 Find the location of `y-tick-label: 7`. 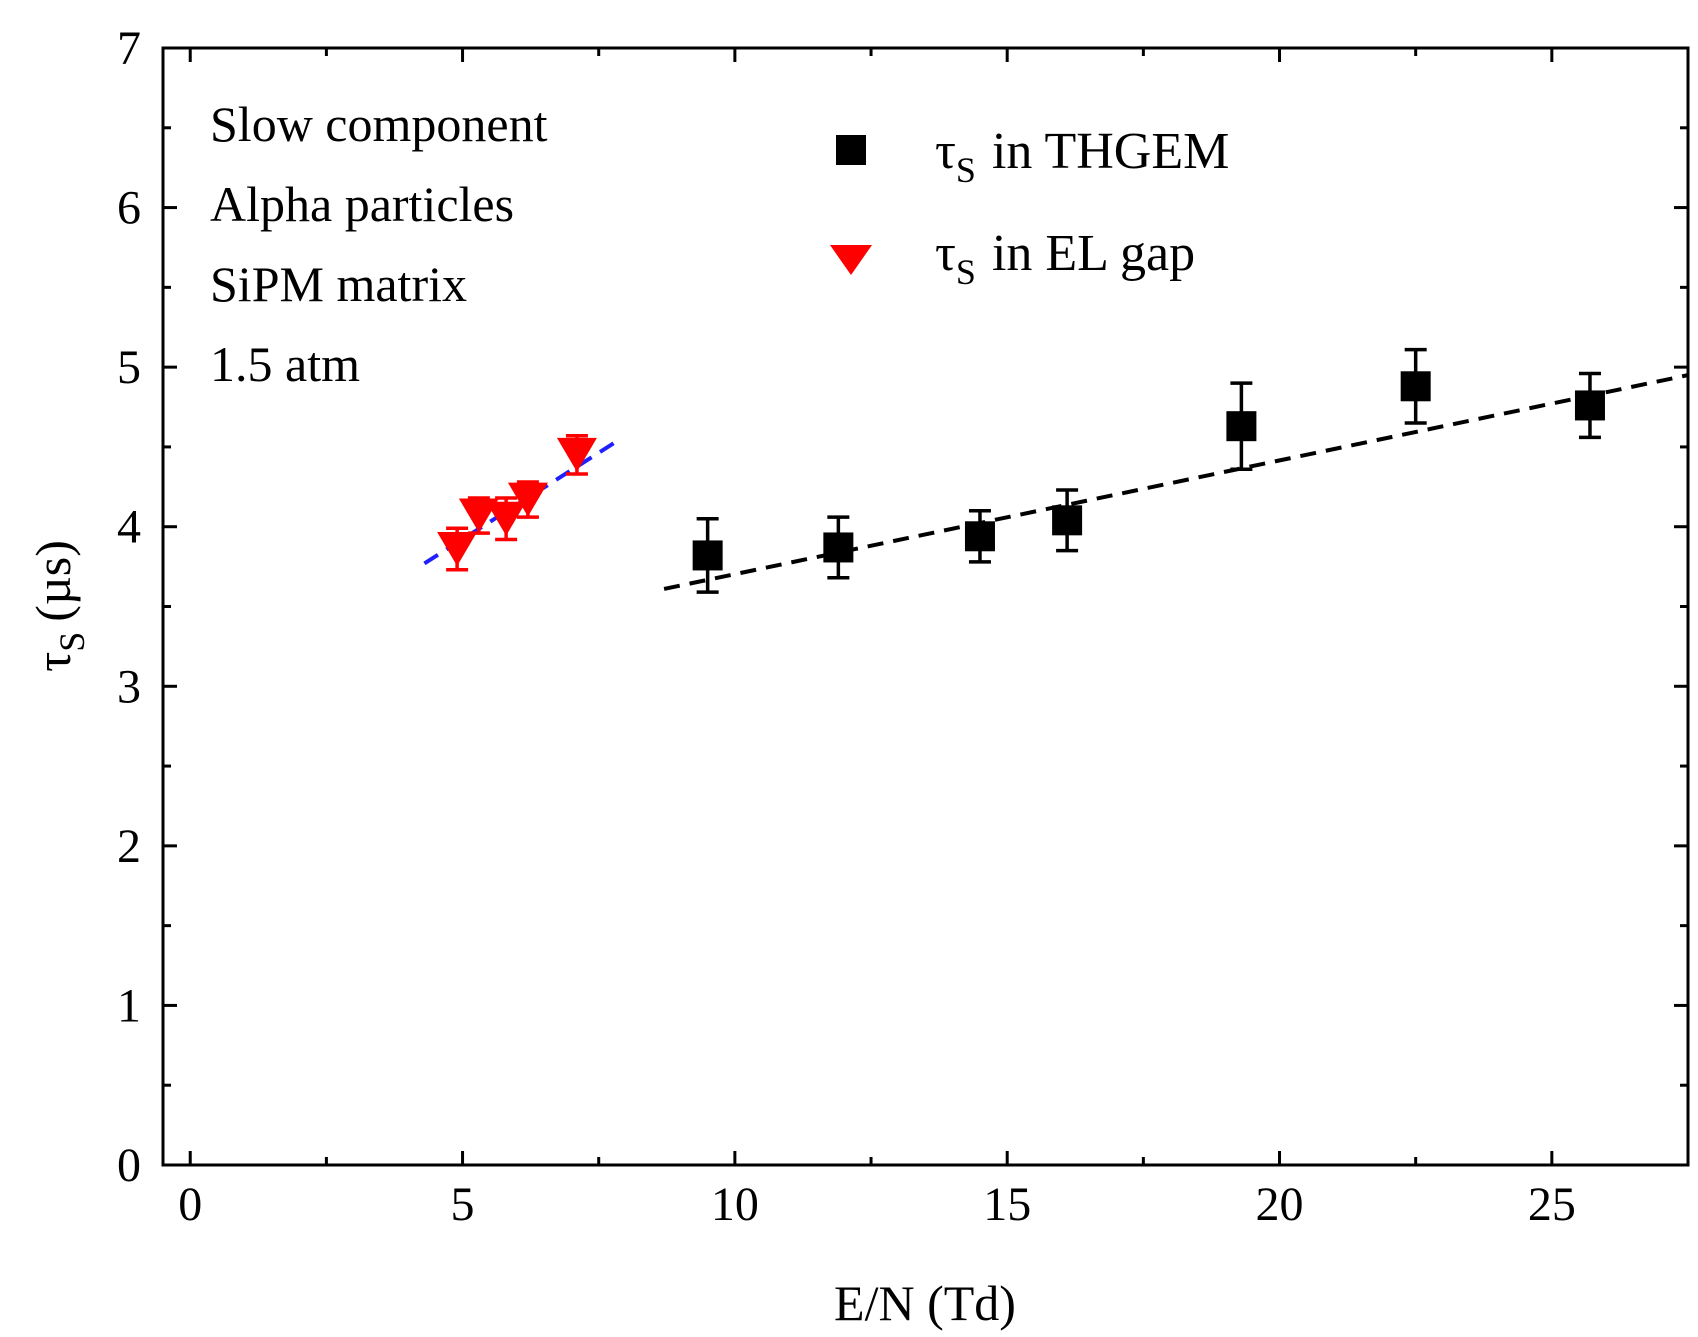

y-tick-label: 7 is located at coordinates (129, 48).